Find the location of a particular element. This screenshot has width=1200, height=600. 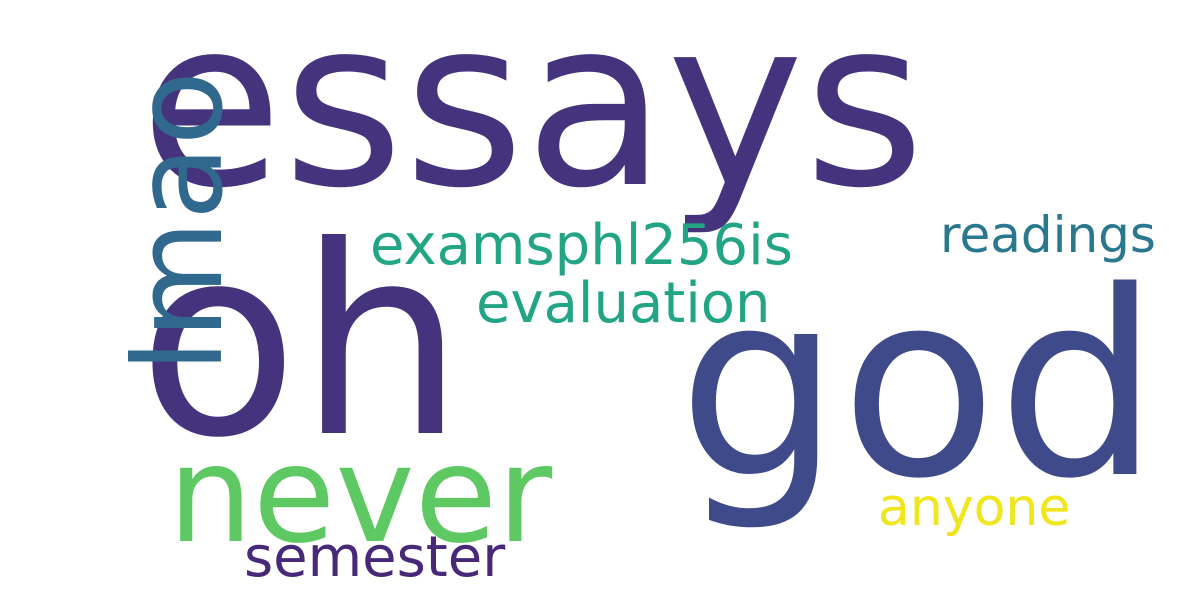

word-semester: semester is located at coordinates (375, 557).